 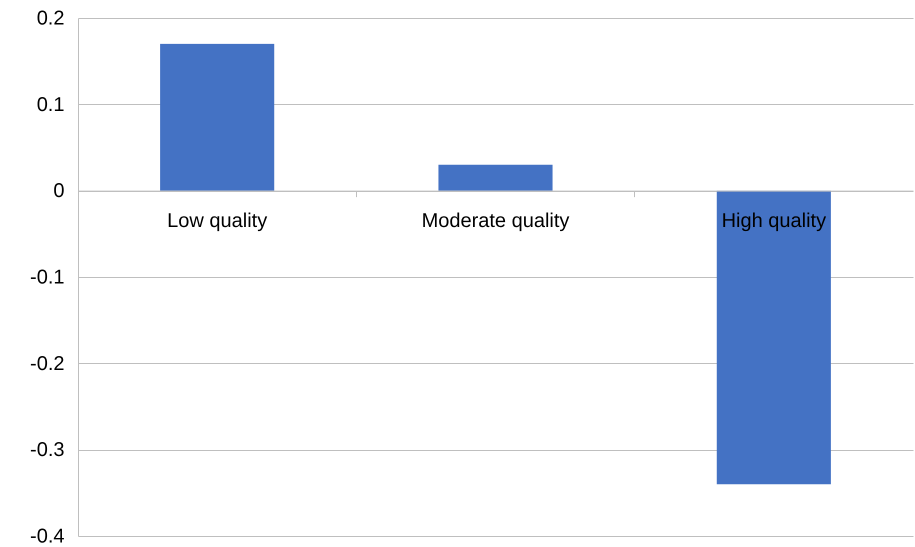 What do you see at coordinates (774, 221) in the screenshot?
I see `x-tick-label: High quality` at bounding box center [774, 221].